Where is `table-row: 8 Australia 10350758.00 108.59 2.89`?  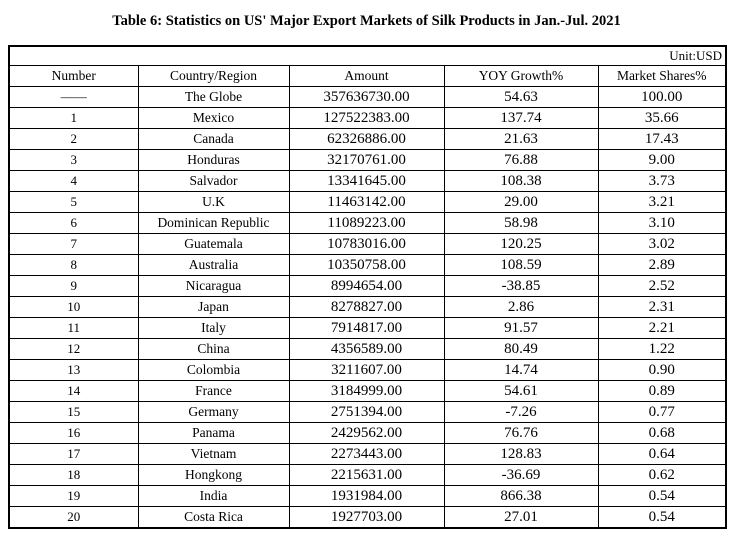
table-row: 8 Australia 10350758.00 108.59 2.89 is located at coordinates (367, 265).